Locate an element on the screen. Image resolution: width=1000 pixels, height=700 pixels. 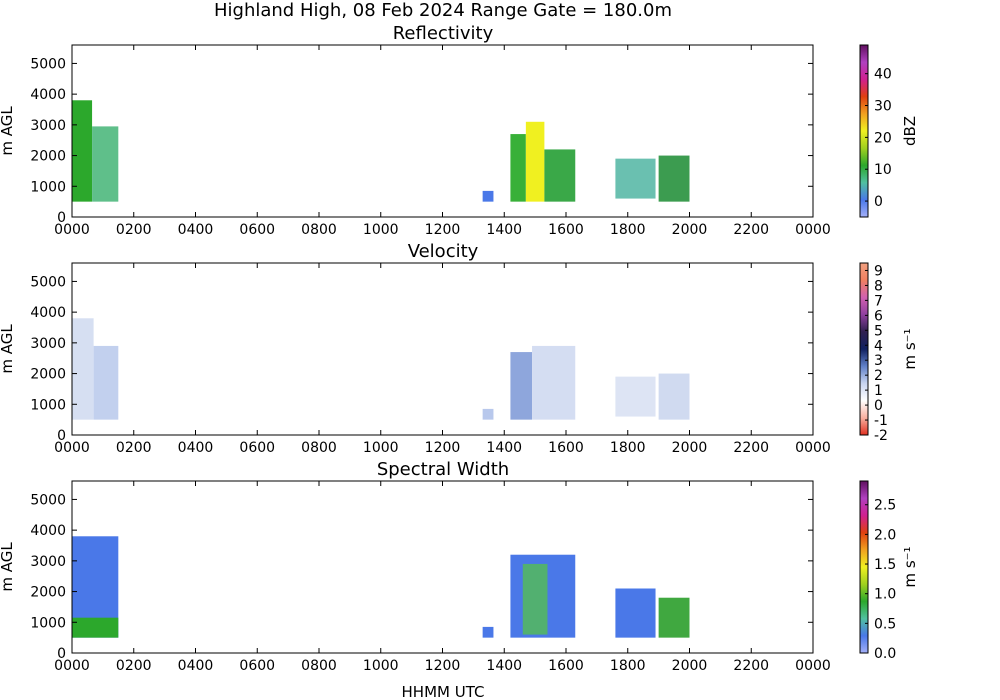
colorbar-tick-label: 7 is located at coordinates (878, 301).